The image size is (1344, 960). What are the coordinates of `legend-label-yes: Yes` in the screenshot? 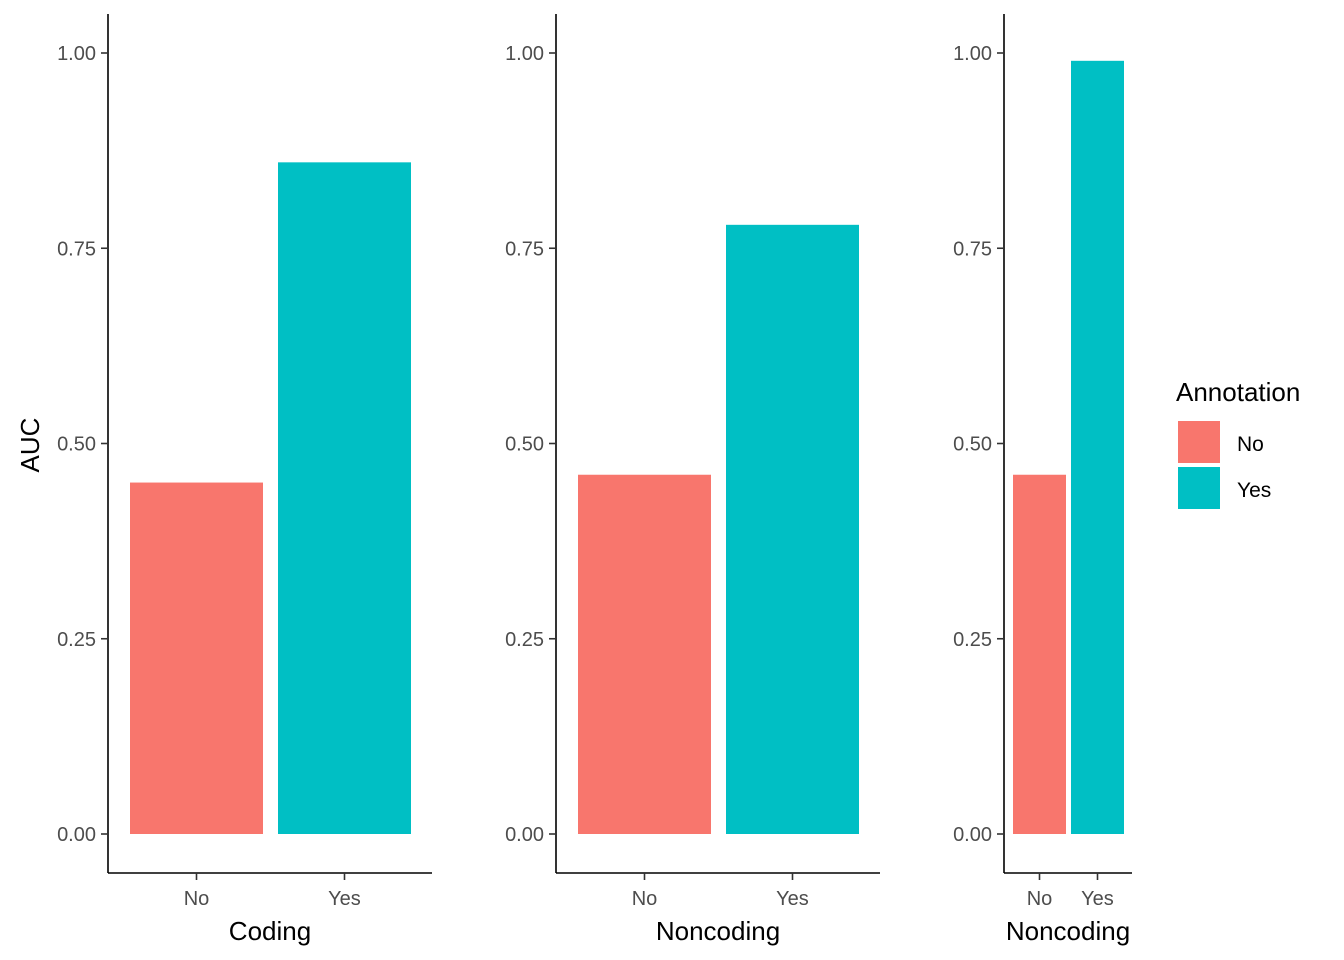 It's located at (1254, 490).